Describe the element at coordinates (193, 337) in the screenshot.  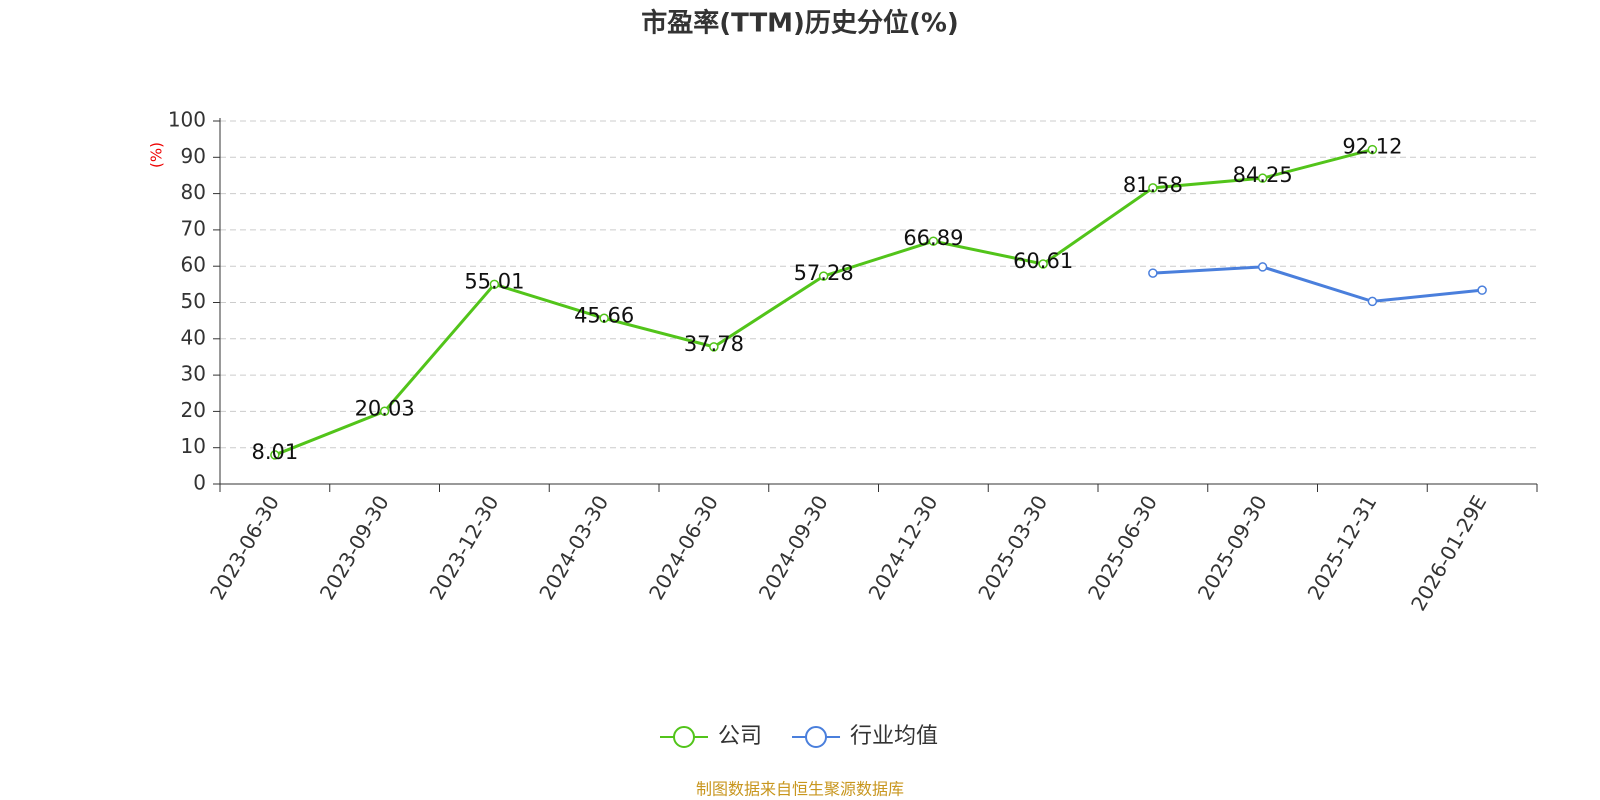
I see `y-tick-label: 40` at that location.